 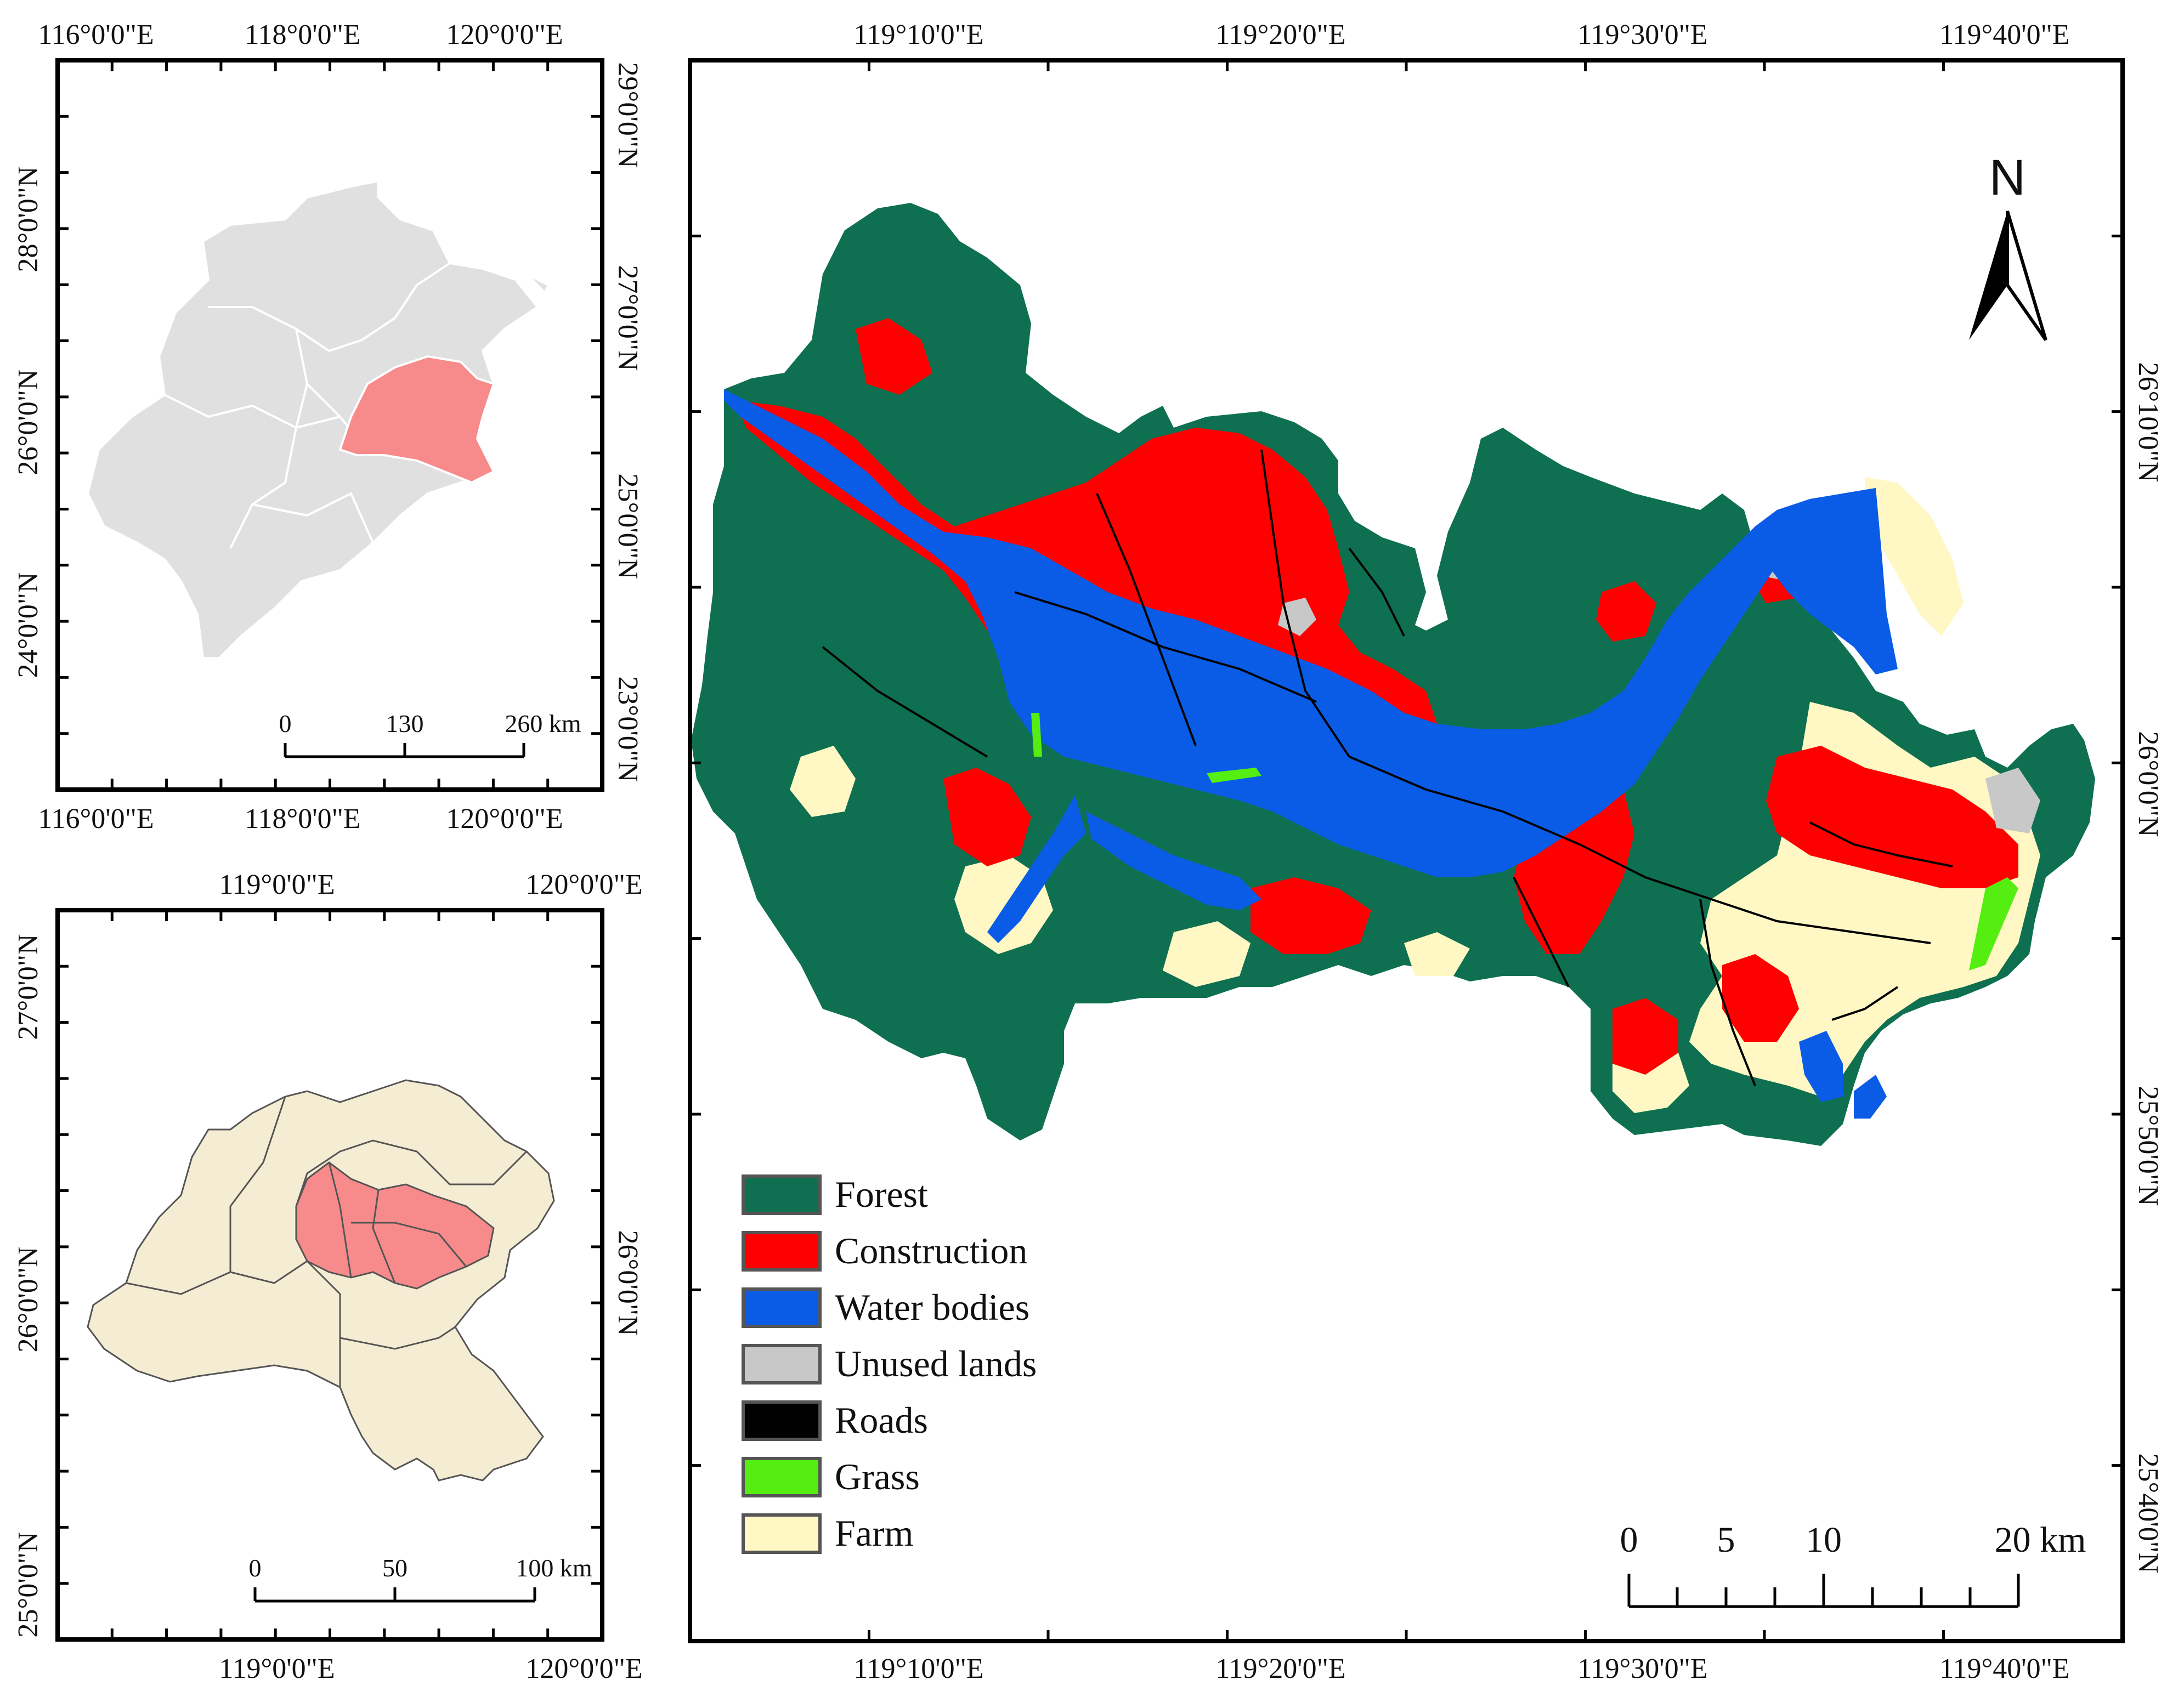 What do you see at coordinates (874, 1533) in the screenshot?
I see `legend-label: Farm` at bounding box center [874, 1533].